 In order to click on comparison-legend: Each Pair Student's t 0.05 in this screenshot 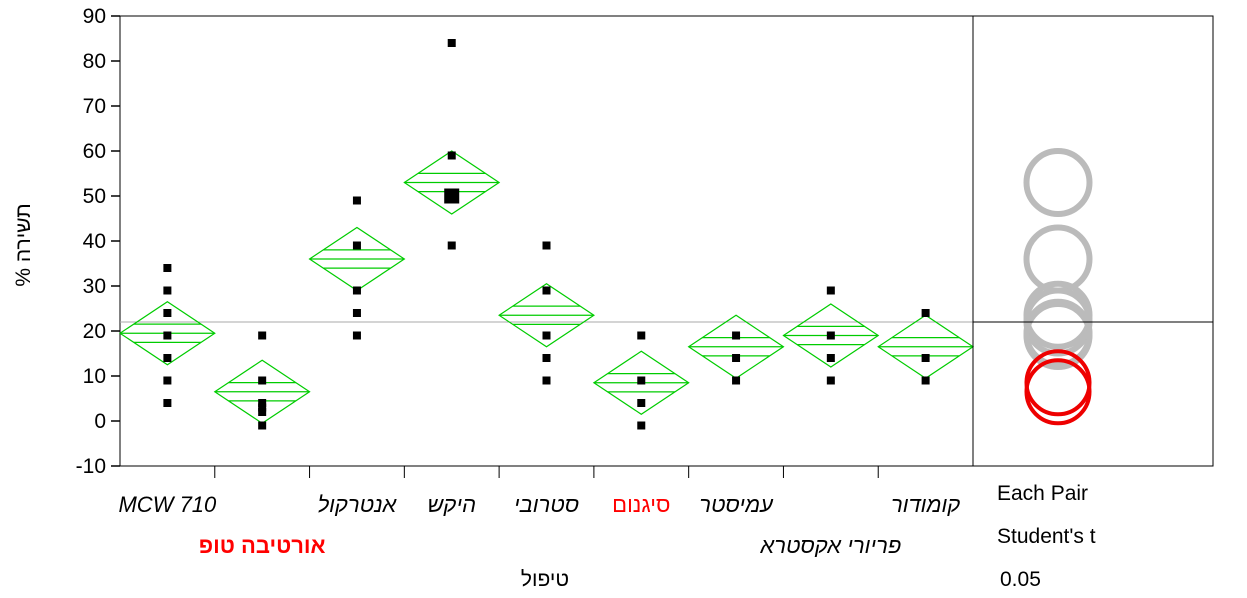, I will do `click(1046, 536)`.